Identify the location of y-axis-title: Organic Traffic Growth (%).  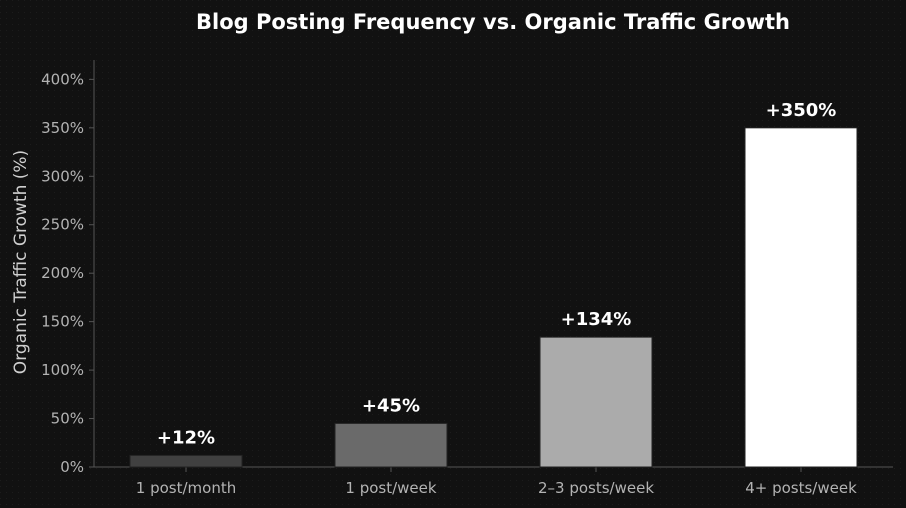
(21, 262).